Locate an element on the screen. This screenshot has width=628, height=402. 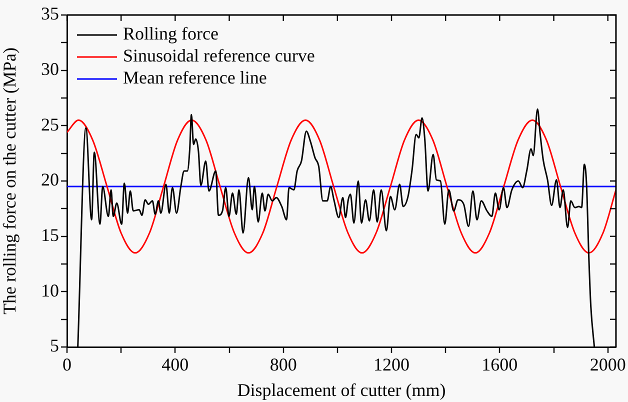
y-tick-label: 15 is located at coordinates (50, 235).